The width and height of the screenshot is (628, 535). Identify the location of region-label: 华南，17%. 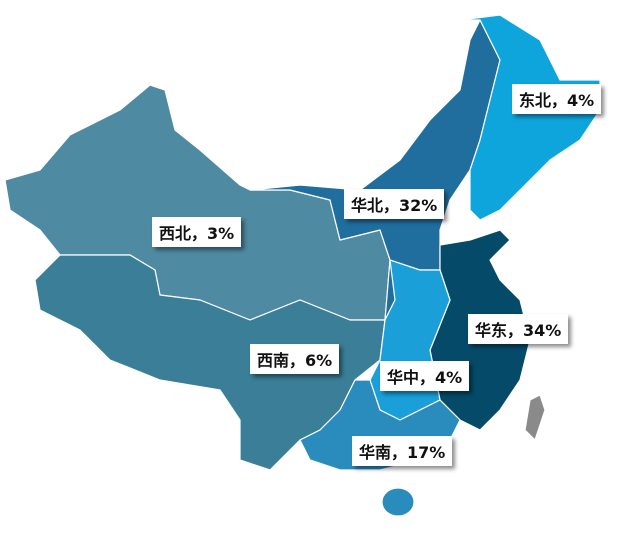
(402, 451).